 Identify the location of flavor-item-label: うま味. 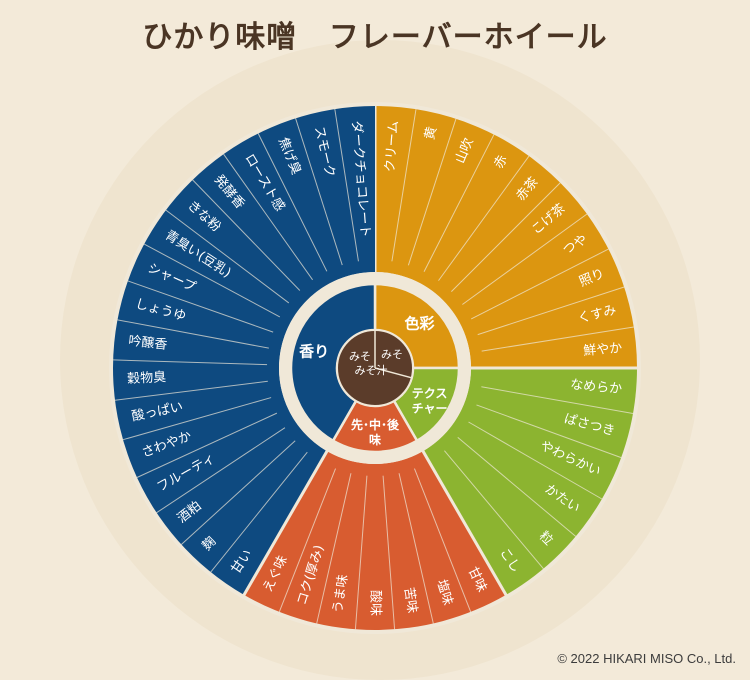
(341, 594).